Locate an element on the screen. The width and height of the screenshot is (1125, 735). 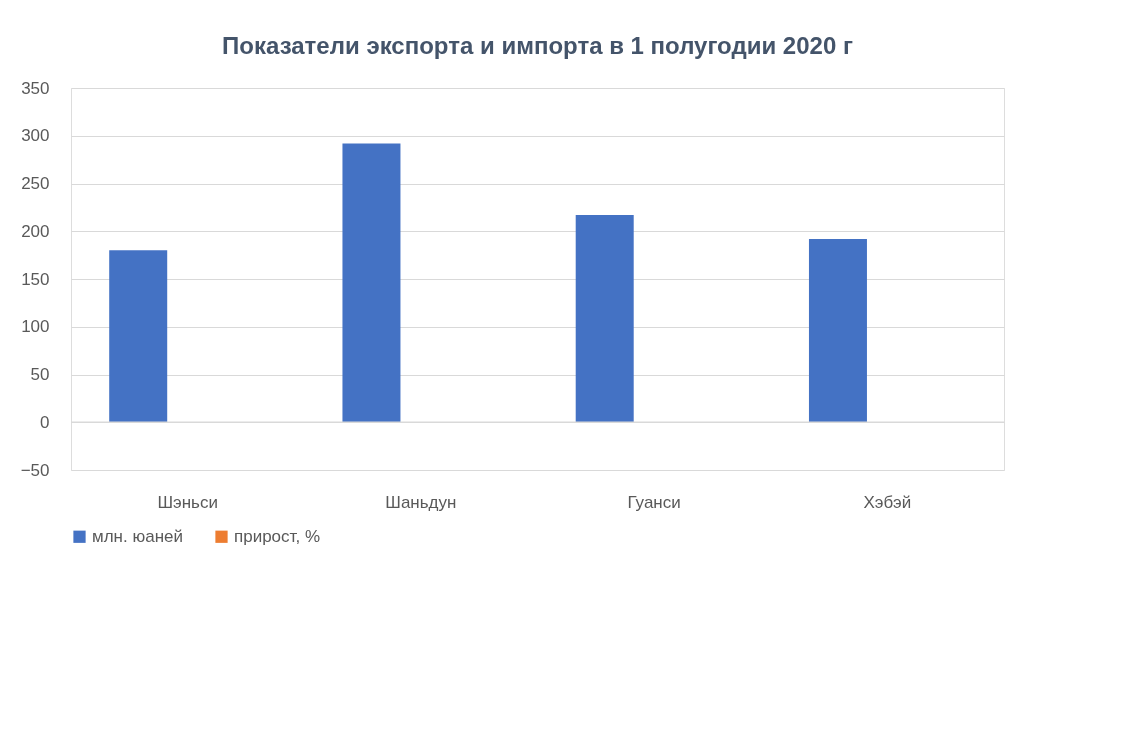
y-tick-label: −50 is located at coordinates (35, 470).